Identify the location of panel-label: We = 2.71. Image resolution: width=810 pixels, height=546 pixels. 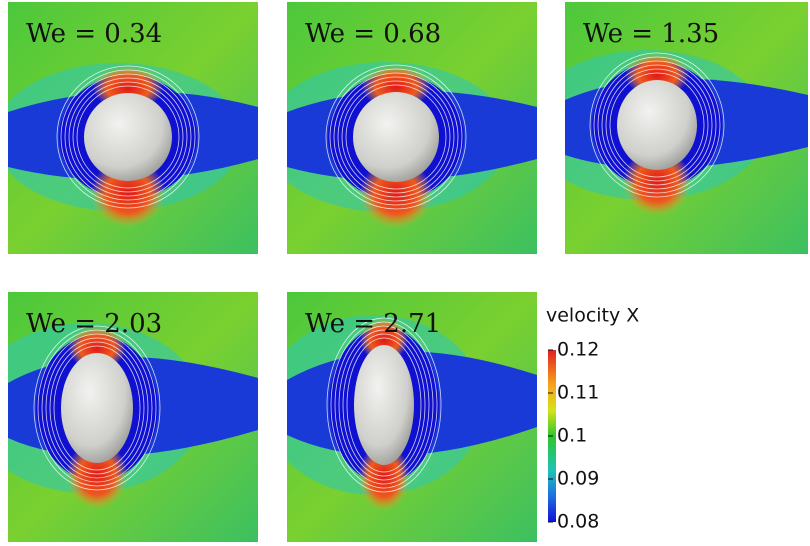
(373, 324).